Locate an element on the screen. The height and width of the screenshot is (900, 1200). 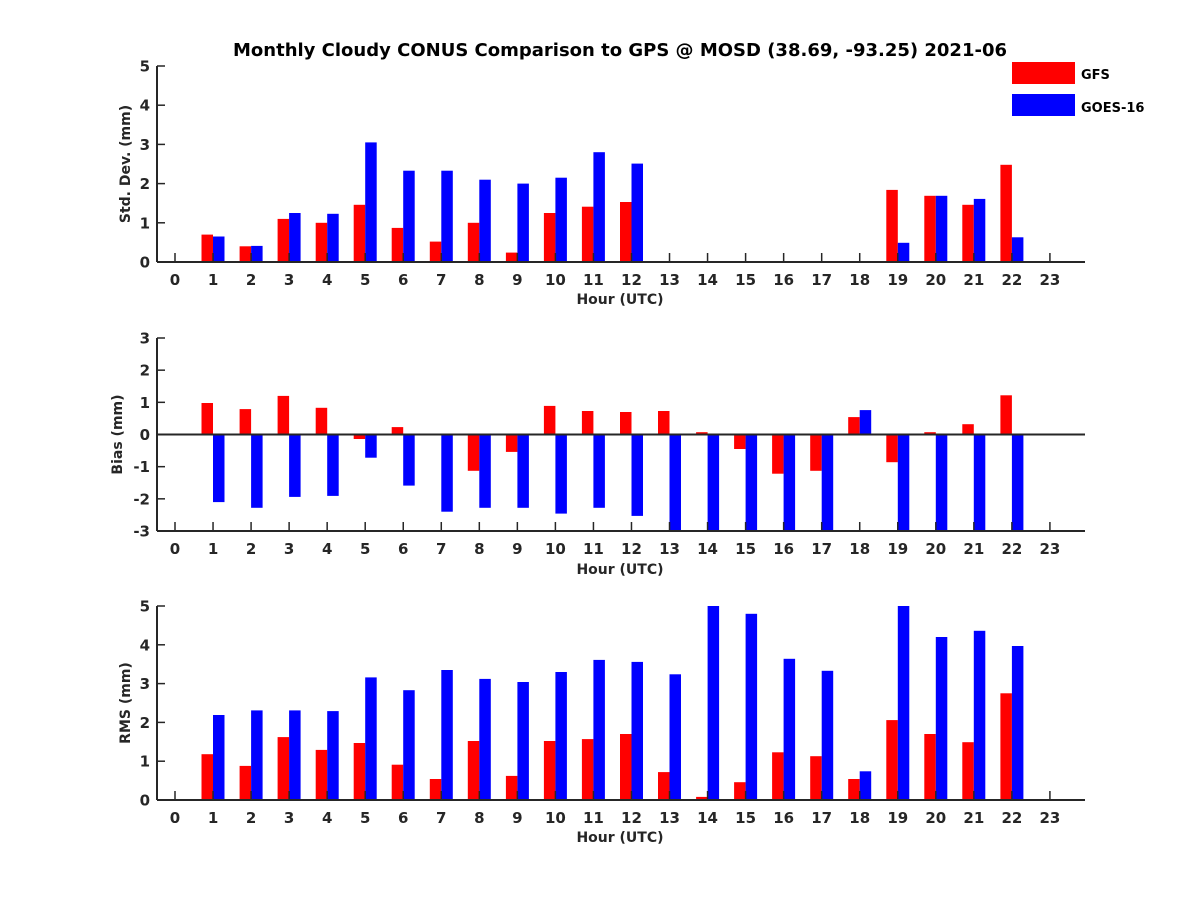
legend-swatch-gfs is located at coordinates (1043, 73).